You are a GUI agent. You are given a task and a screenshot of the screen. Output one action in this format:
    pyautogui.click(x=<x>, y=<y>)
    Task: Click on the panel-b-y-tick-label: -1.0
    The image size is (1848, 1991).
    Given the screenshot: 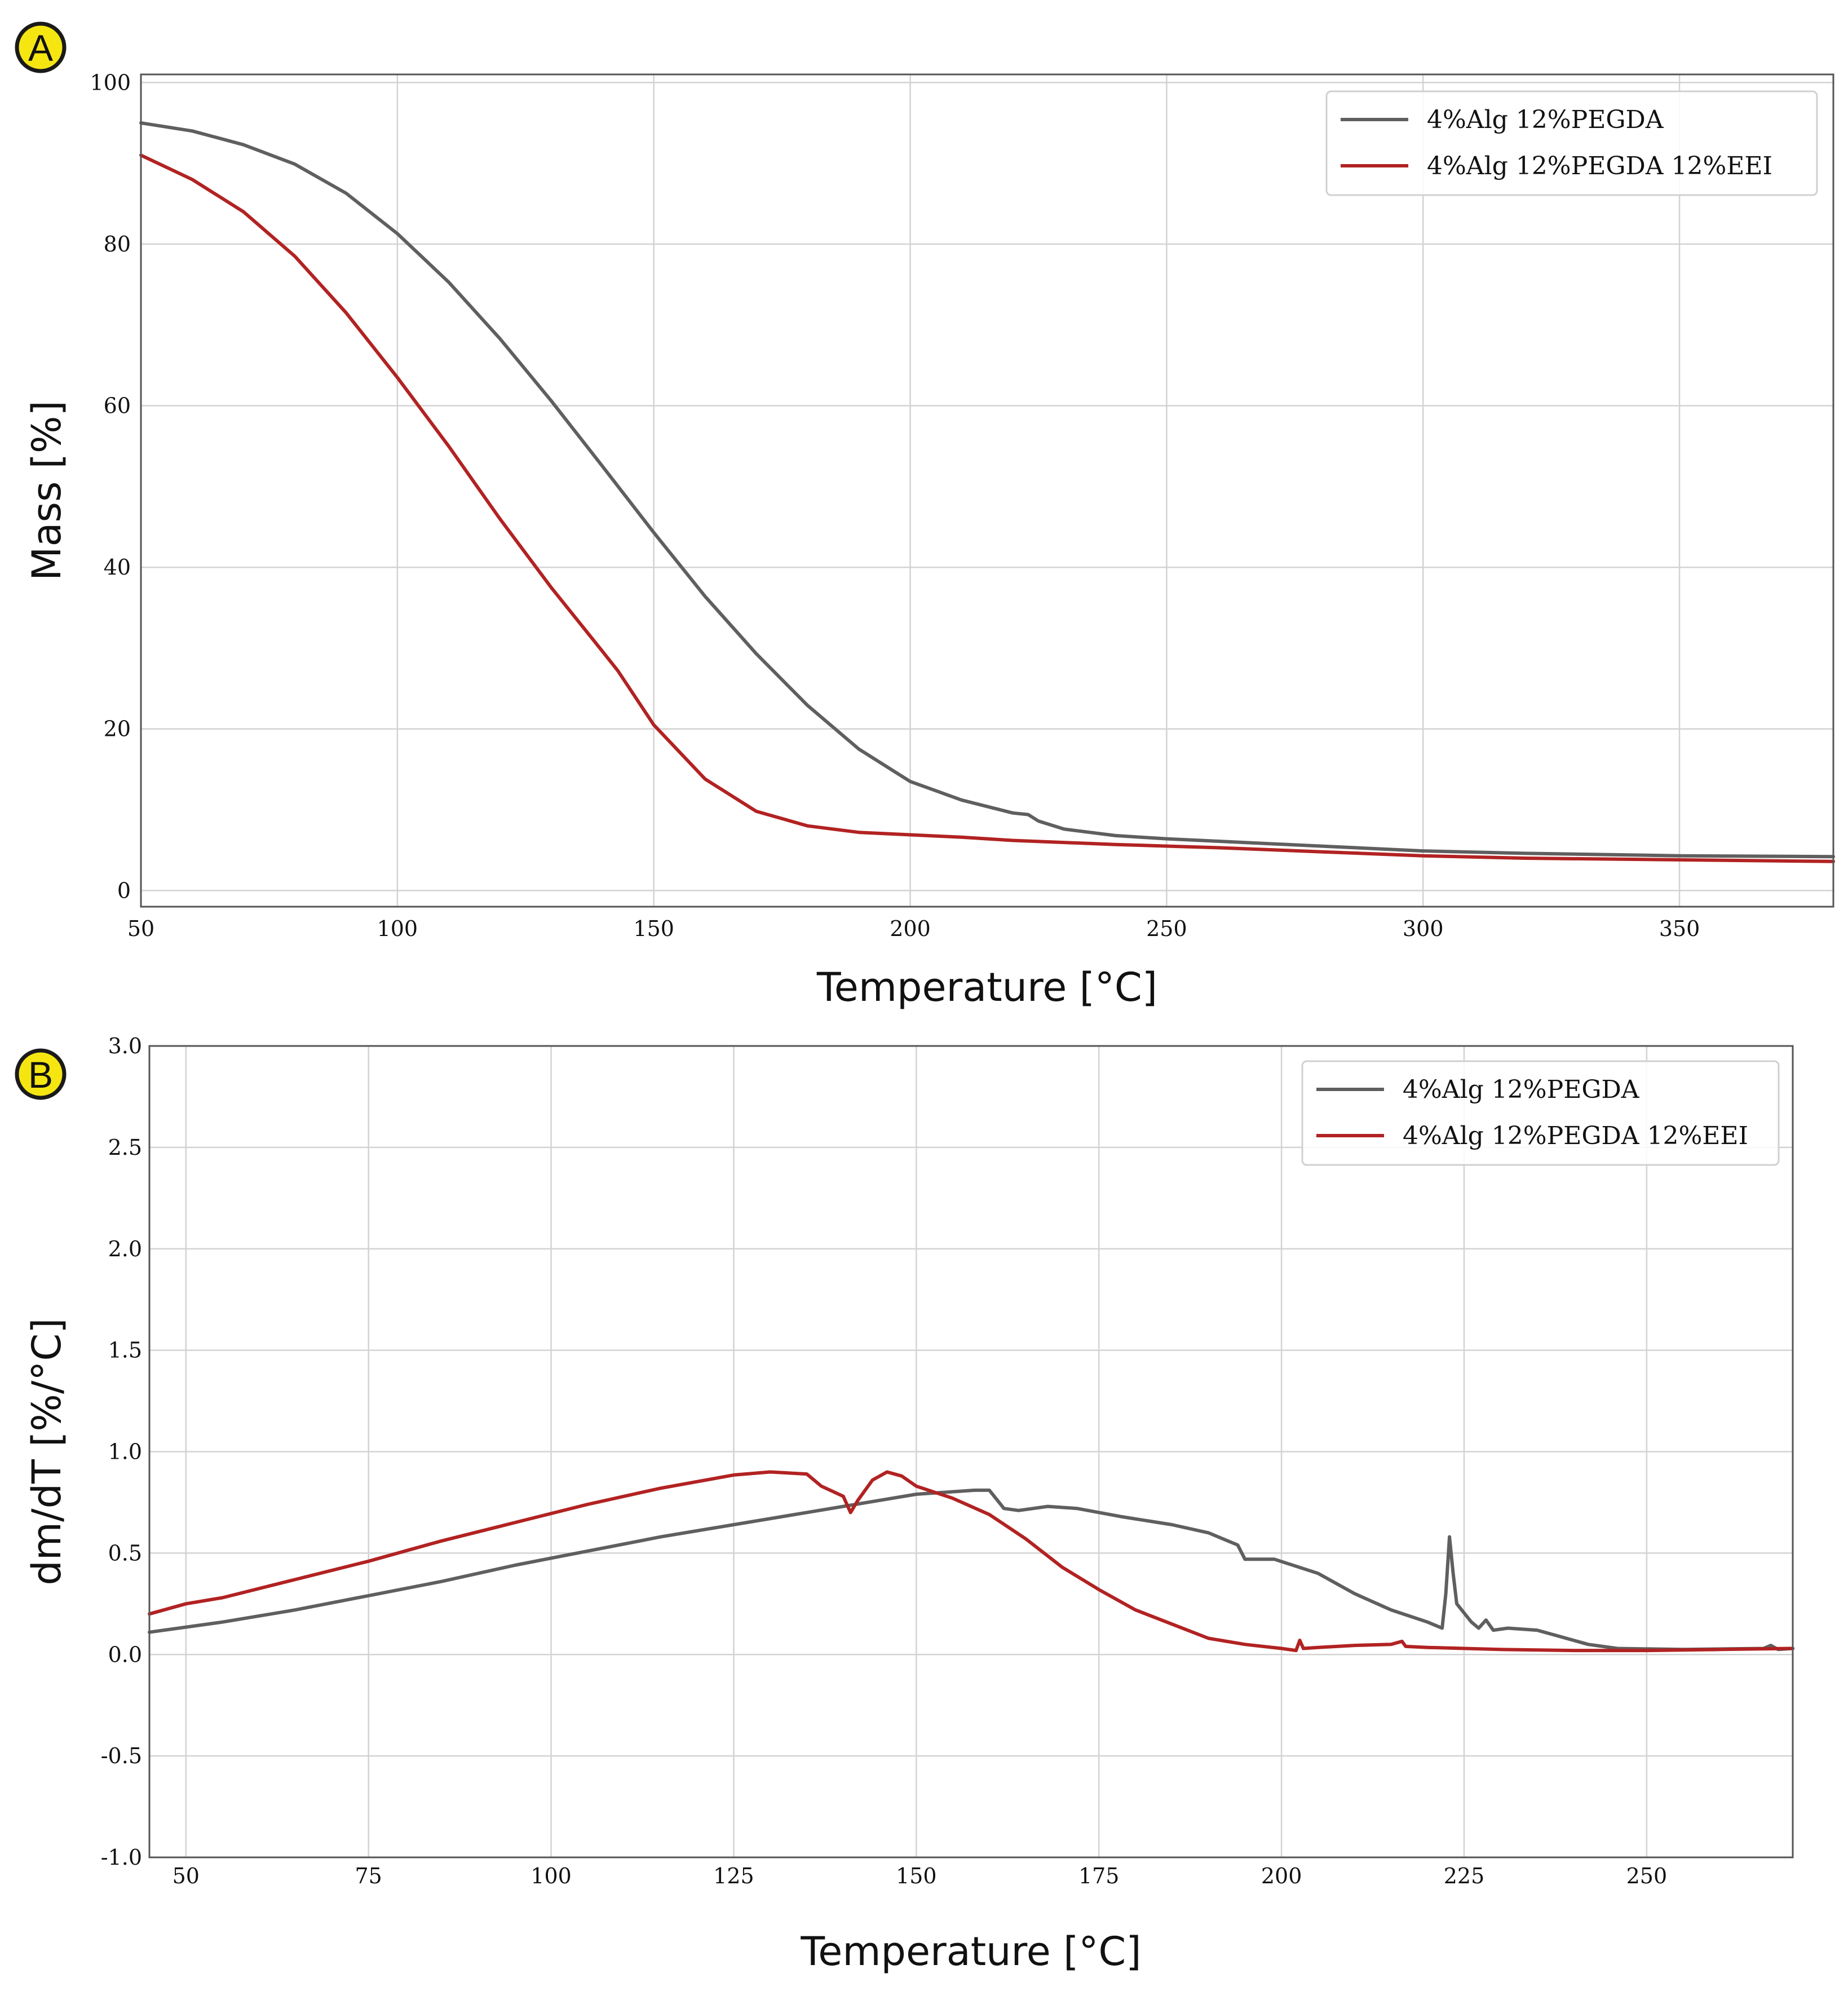 What is the action you would take?
    pyautogui.click(x=121, y=1857)
    